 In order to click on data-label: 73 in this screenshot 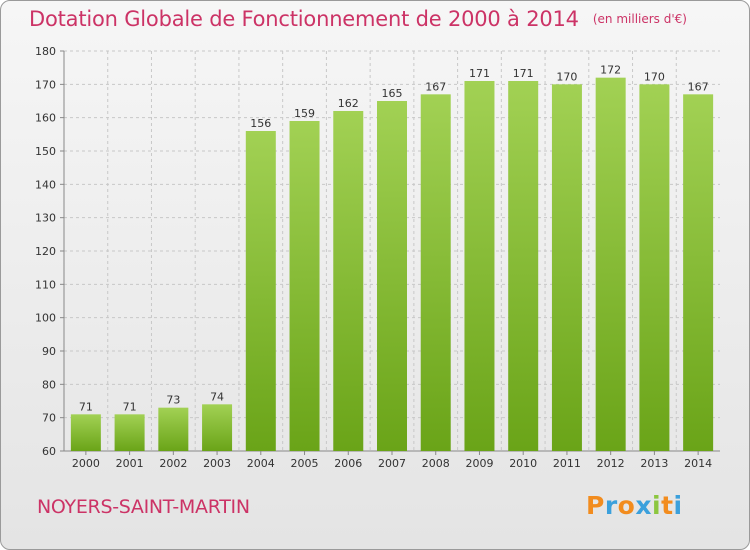, I will do `click(173, 400)`.